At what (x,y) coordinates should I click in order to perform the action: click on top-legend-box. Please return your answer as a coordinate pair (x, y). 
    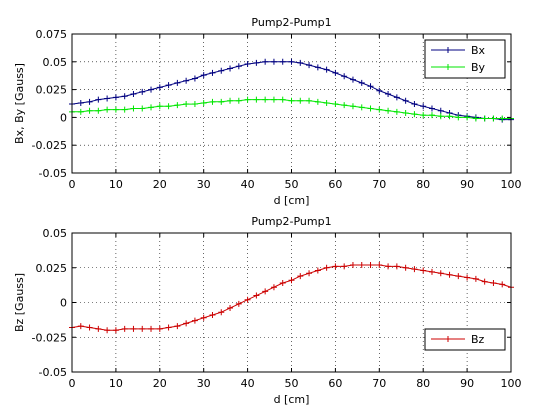
    Looking at the image, I should click on (465, 59).